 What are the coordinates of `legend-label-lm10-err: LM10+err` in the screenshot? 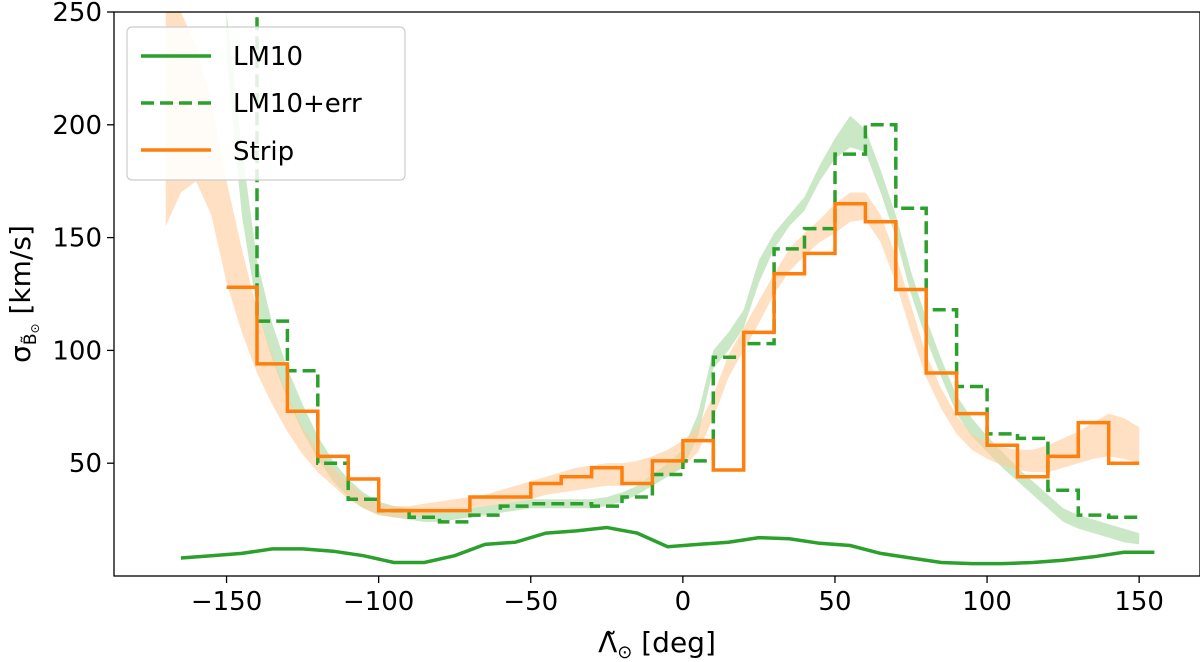 It's located at (297, 104).